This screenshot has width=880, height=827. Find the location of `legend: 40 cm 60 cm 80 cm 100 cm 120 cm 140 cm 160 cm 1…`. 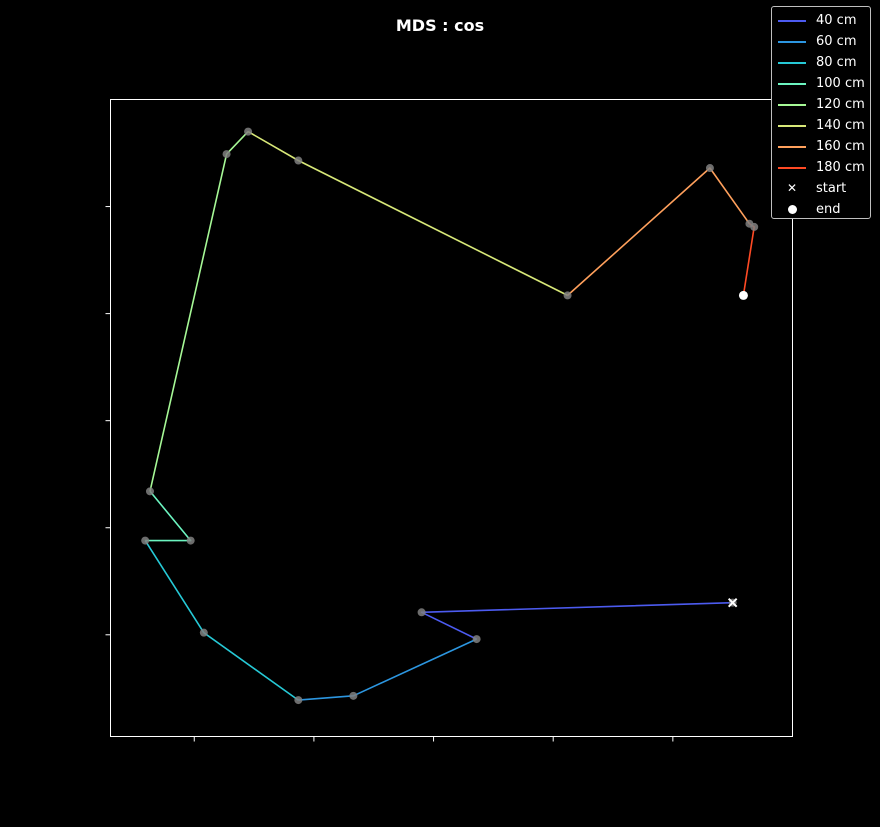

legend: 40 cm 60 cm 80 cm 100 cm 120 cm 140 cm 160 cm 1… is located at coordinates (821, 112).